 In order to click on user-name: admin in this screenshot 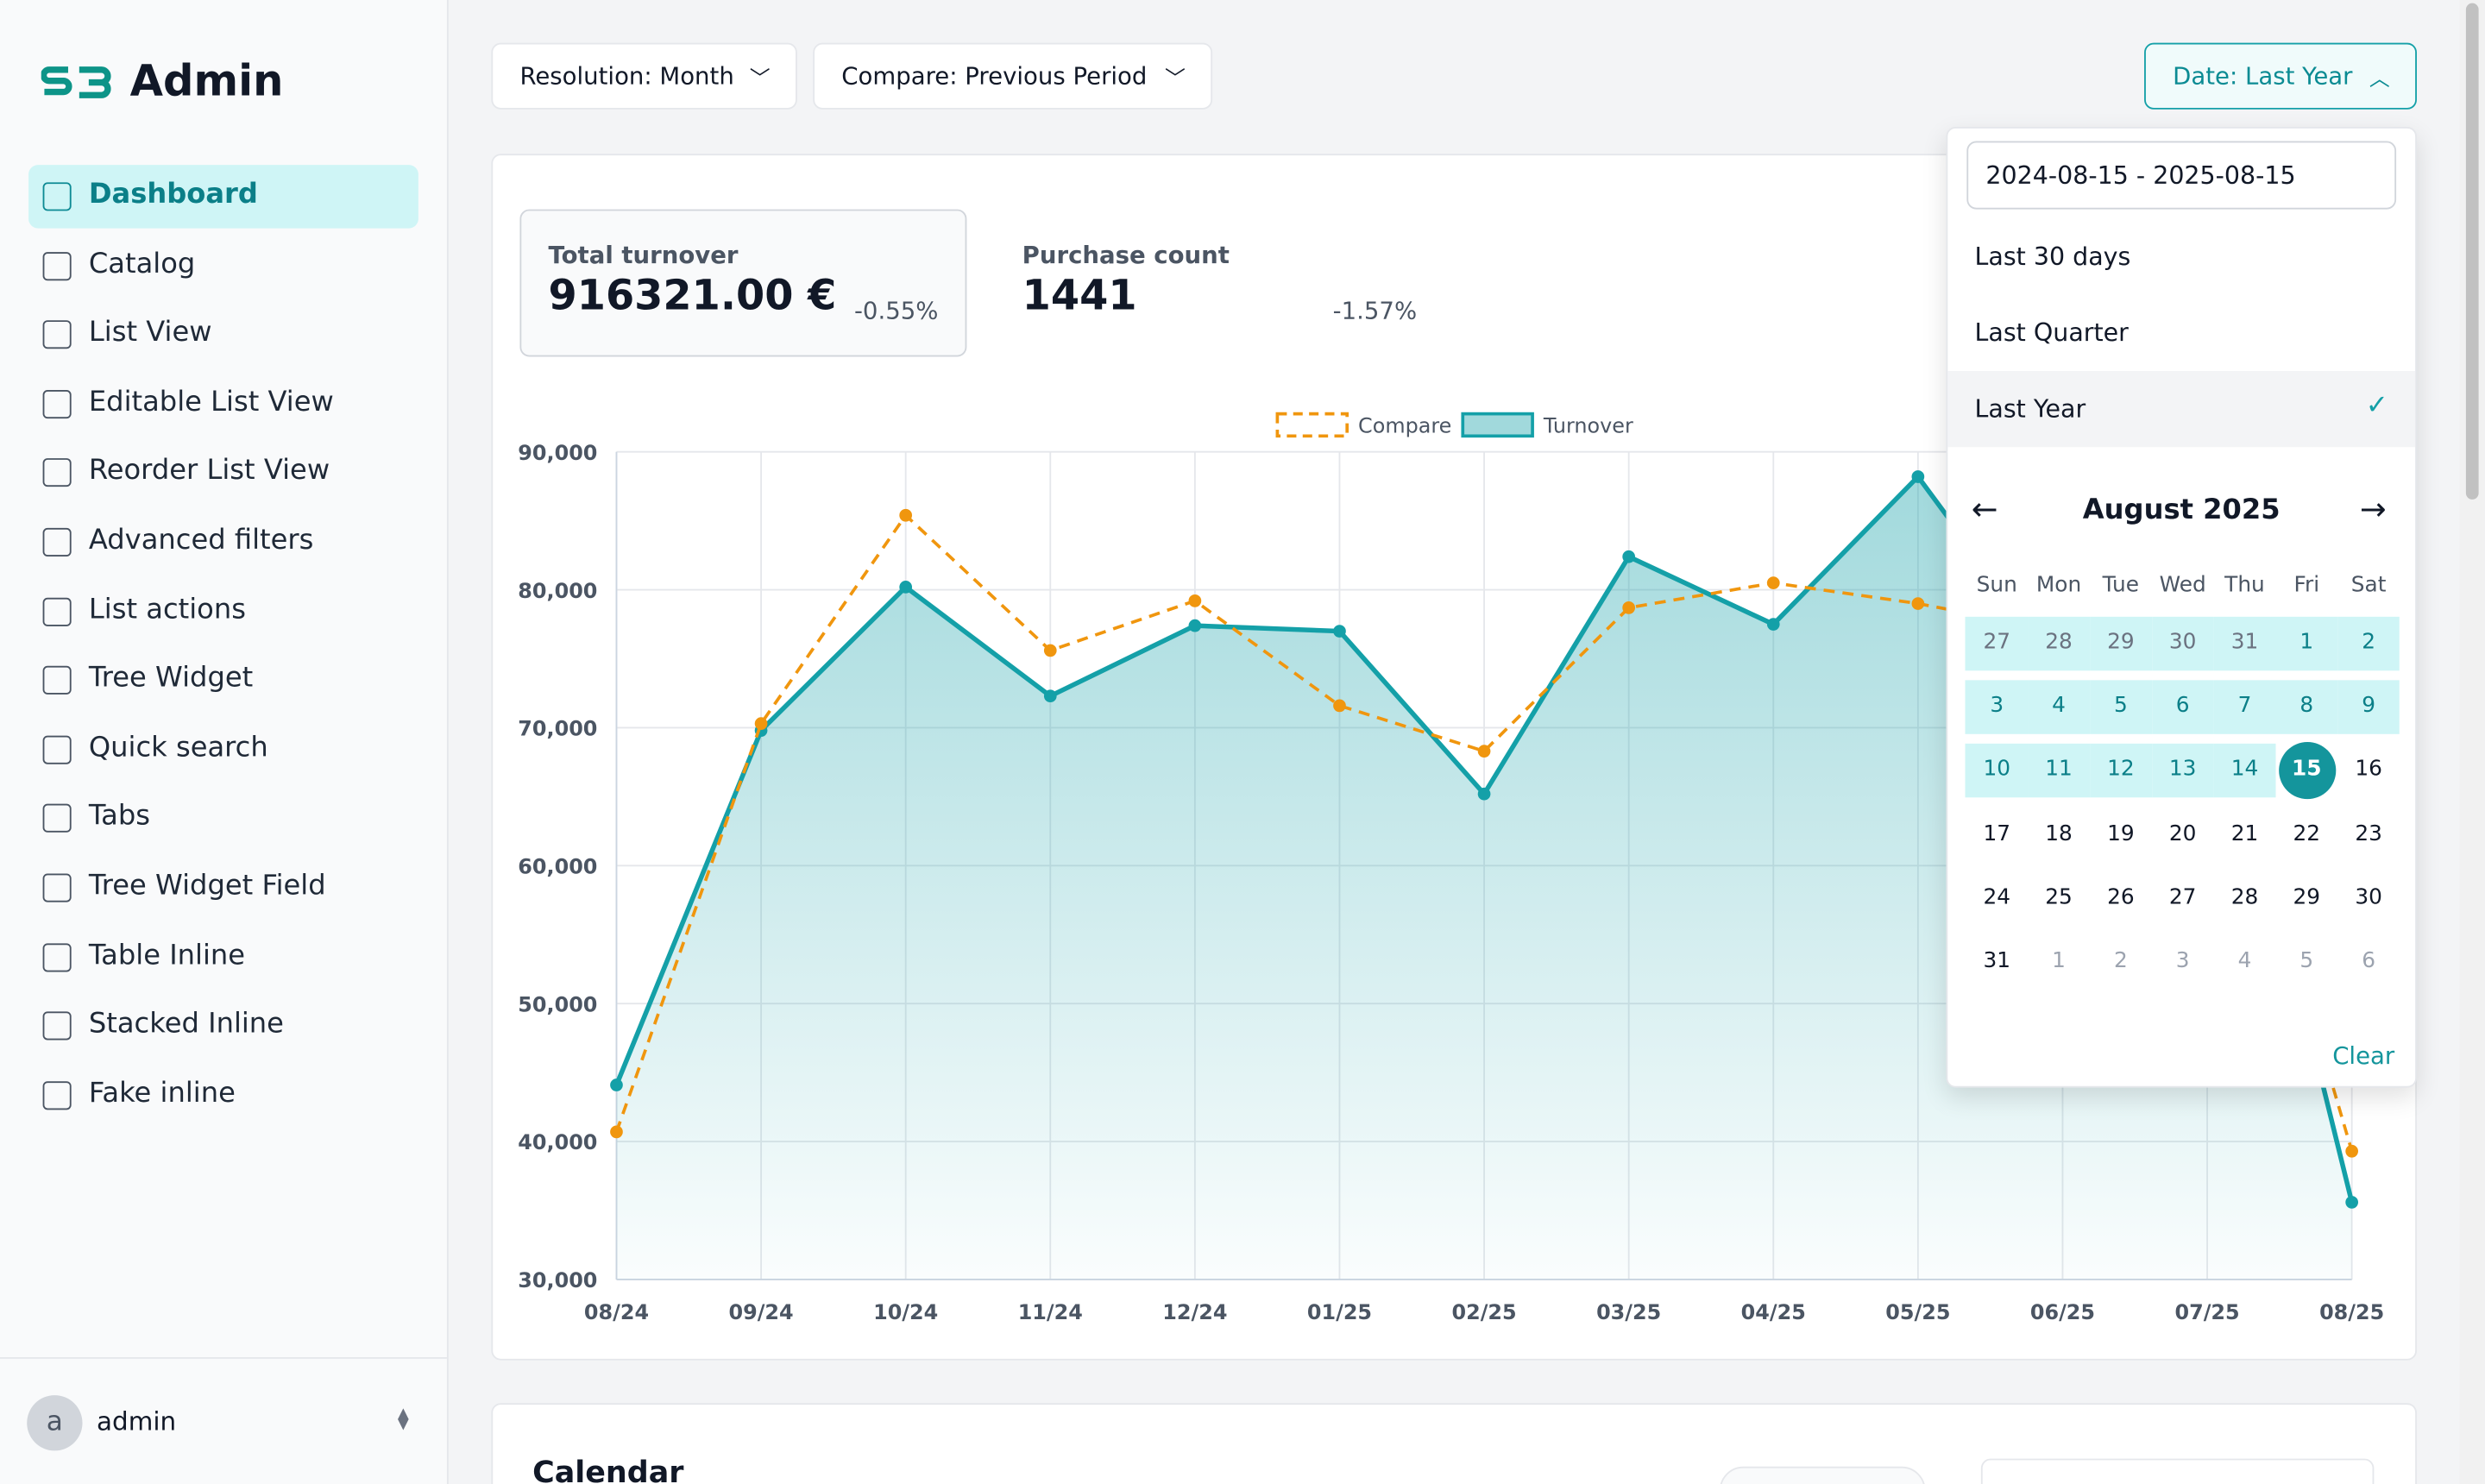, I will do `click(137, 1421)`.